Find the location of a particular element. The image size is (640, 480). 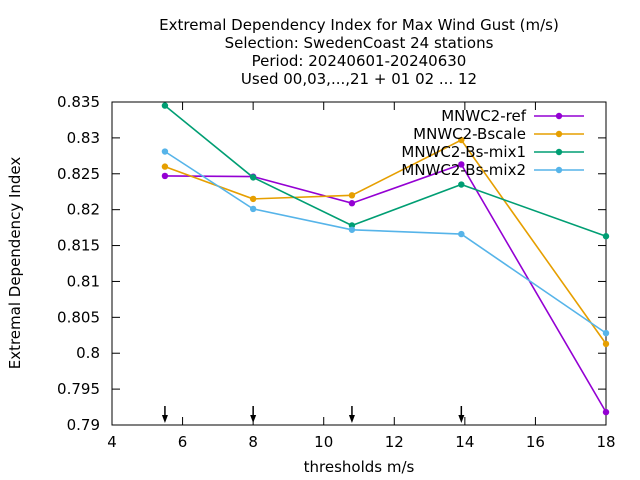

y-tick-label: 0.83 is located at coordinates (83, 138).